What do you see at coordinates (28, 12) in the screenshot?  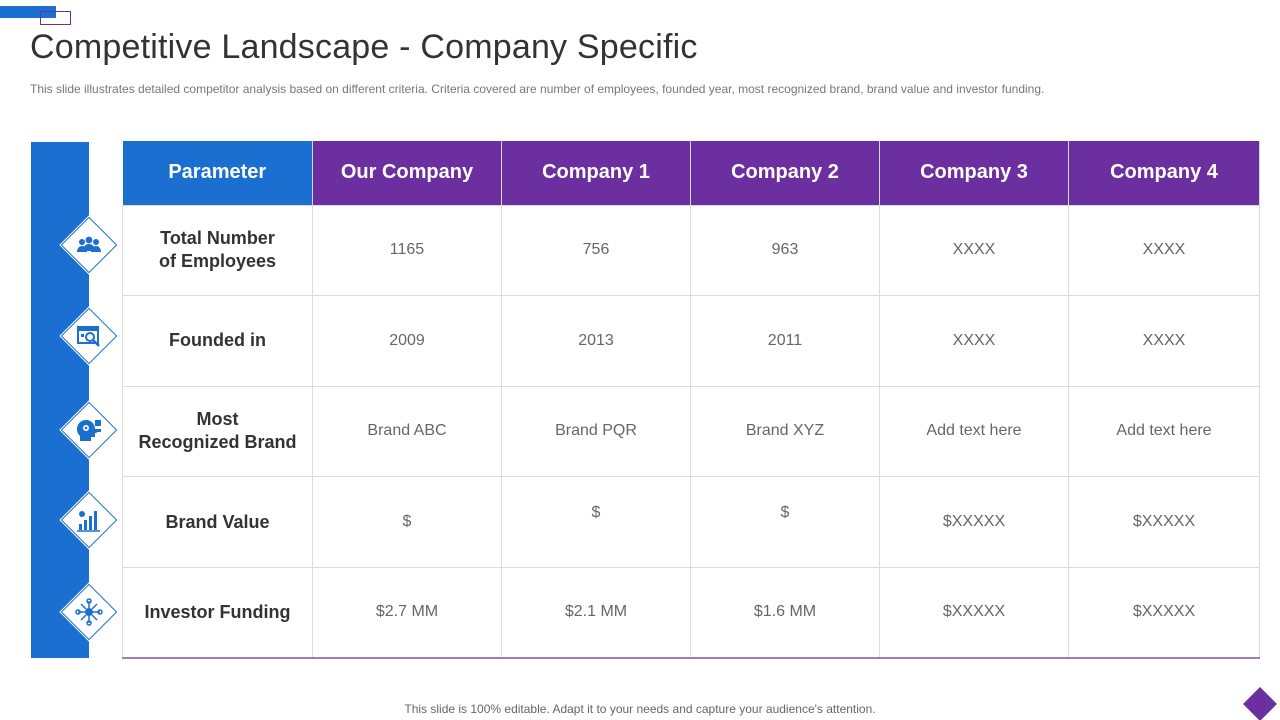 I see `corner-accent-bar` at bounding box center [28, 12].